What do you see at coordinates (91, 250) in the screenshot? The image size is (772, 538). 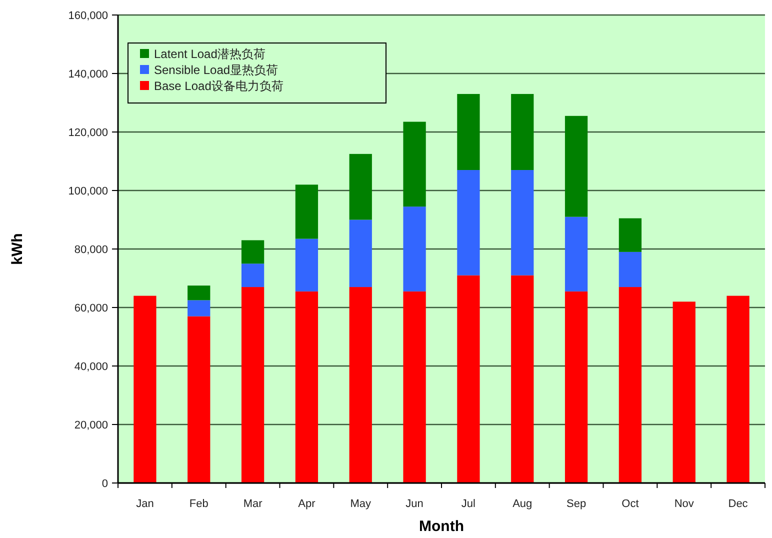 I see `y-tick-label: 80,000` at bounding box center [91, 250].